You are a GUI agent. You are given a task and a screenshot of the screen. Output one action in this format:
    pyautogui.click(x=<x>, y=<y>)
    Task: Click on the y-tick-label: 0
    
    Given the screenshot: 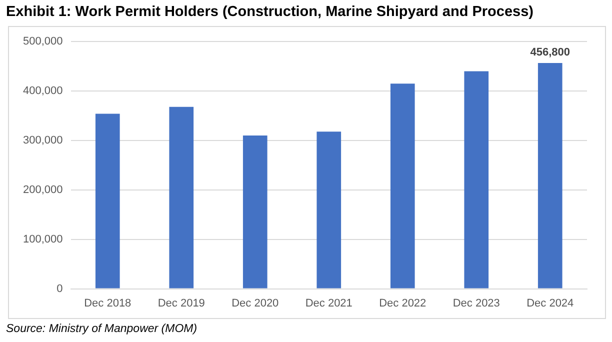 What is the action you would take?
    pyautogui.click(x=59, y=288)
    